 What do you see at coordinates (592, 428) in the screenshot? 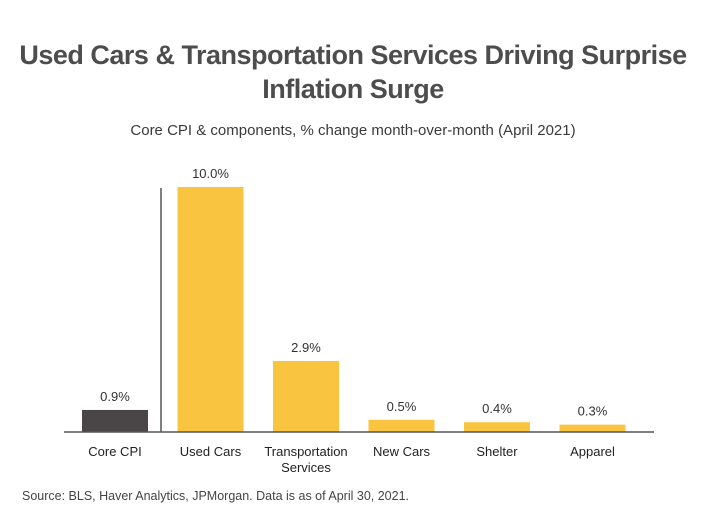
I see `bar-apparel` at bounding box center [592, 428].